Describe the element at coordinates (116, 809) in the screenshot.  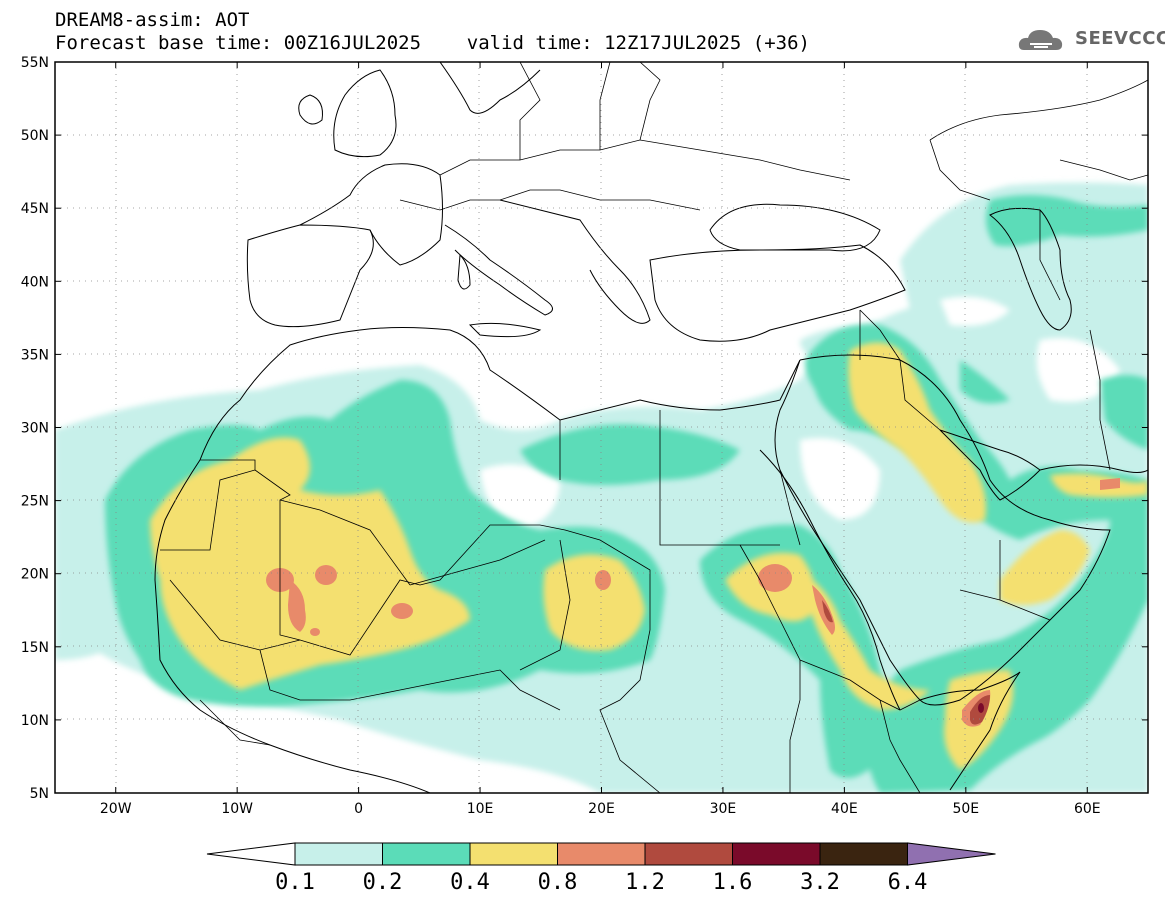
I see `lon-tick-label: 20W` at that location.